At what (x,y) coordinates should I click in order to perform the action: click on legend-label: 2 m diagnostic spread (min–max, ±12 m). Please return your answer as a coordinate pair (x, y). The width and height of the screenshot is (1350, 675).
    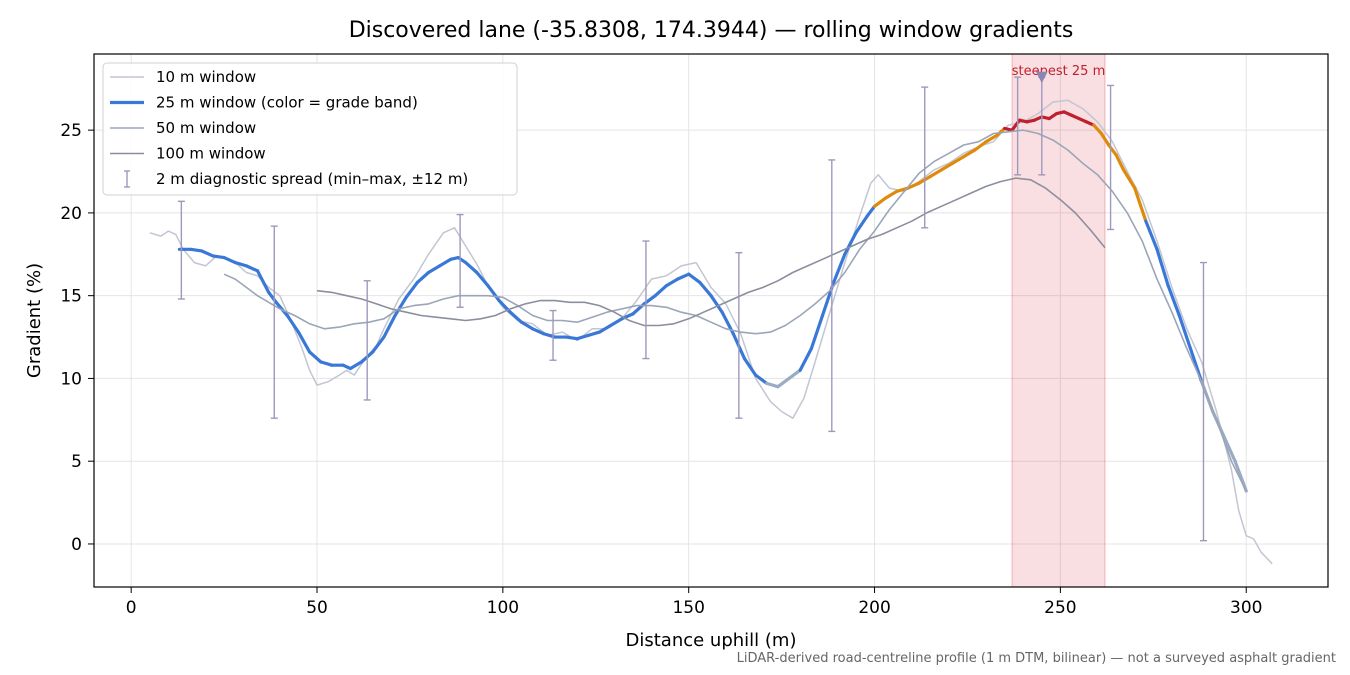
    Looking at the image, I should click on (312, 179).